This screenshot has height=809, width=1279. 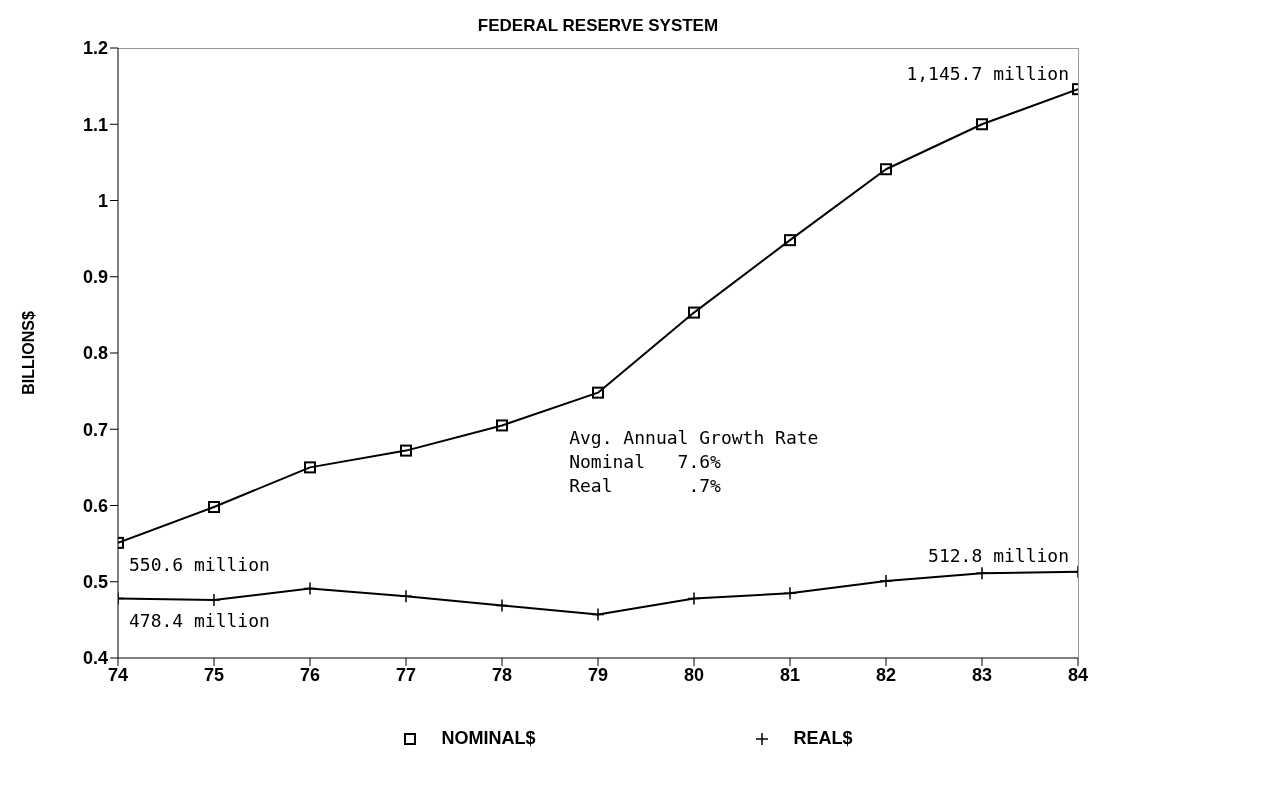 I want to click on x-tick-label: 76, so click(x=310, y=674).